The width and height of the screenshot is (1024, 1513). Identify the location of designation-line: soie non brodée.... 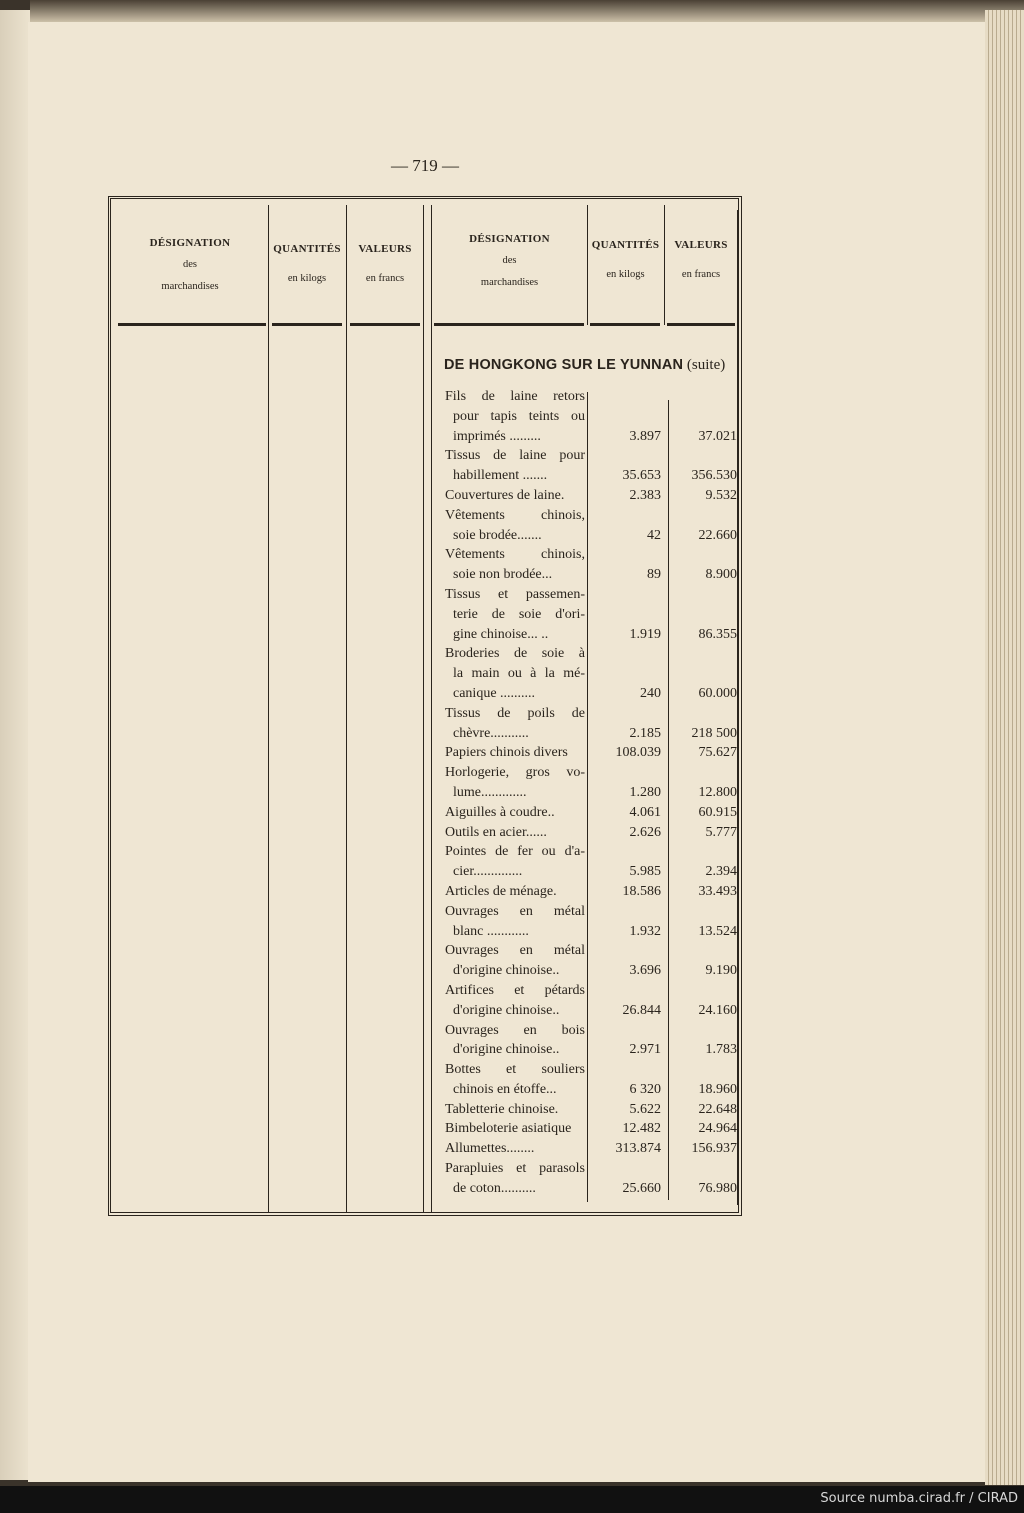
(503, 575).